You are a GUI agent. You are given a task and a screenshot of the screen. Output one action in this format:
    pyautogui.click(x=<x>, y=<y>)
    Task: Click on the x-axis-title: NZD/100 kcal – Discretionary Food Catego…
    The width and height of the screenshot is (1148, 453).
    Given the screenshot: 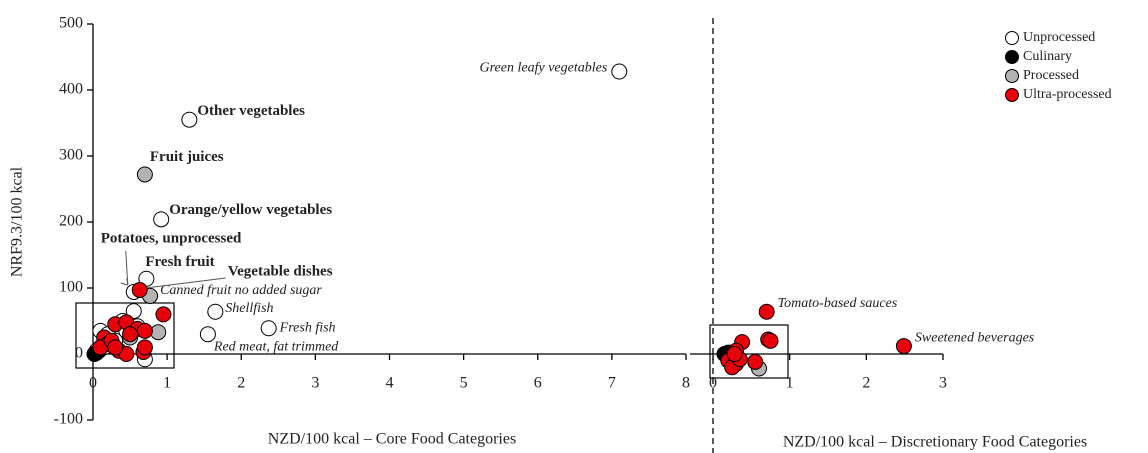 What is the action you would take?
    pyautogui.click(x=935, y=442)
    